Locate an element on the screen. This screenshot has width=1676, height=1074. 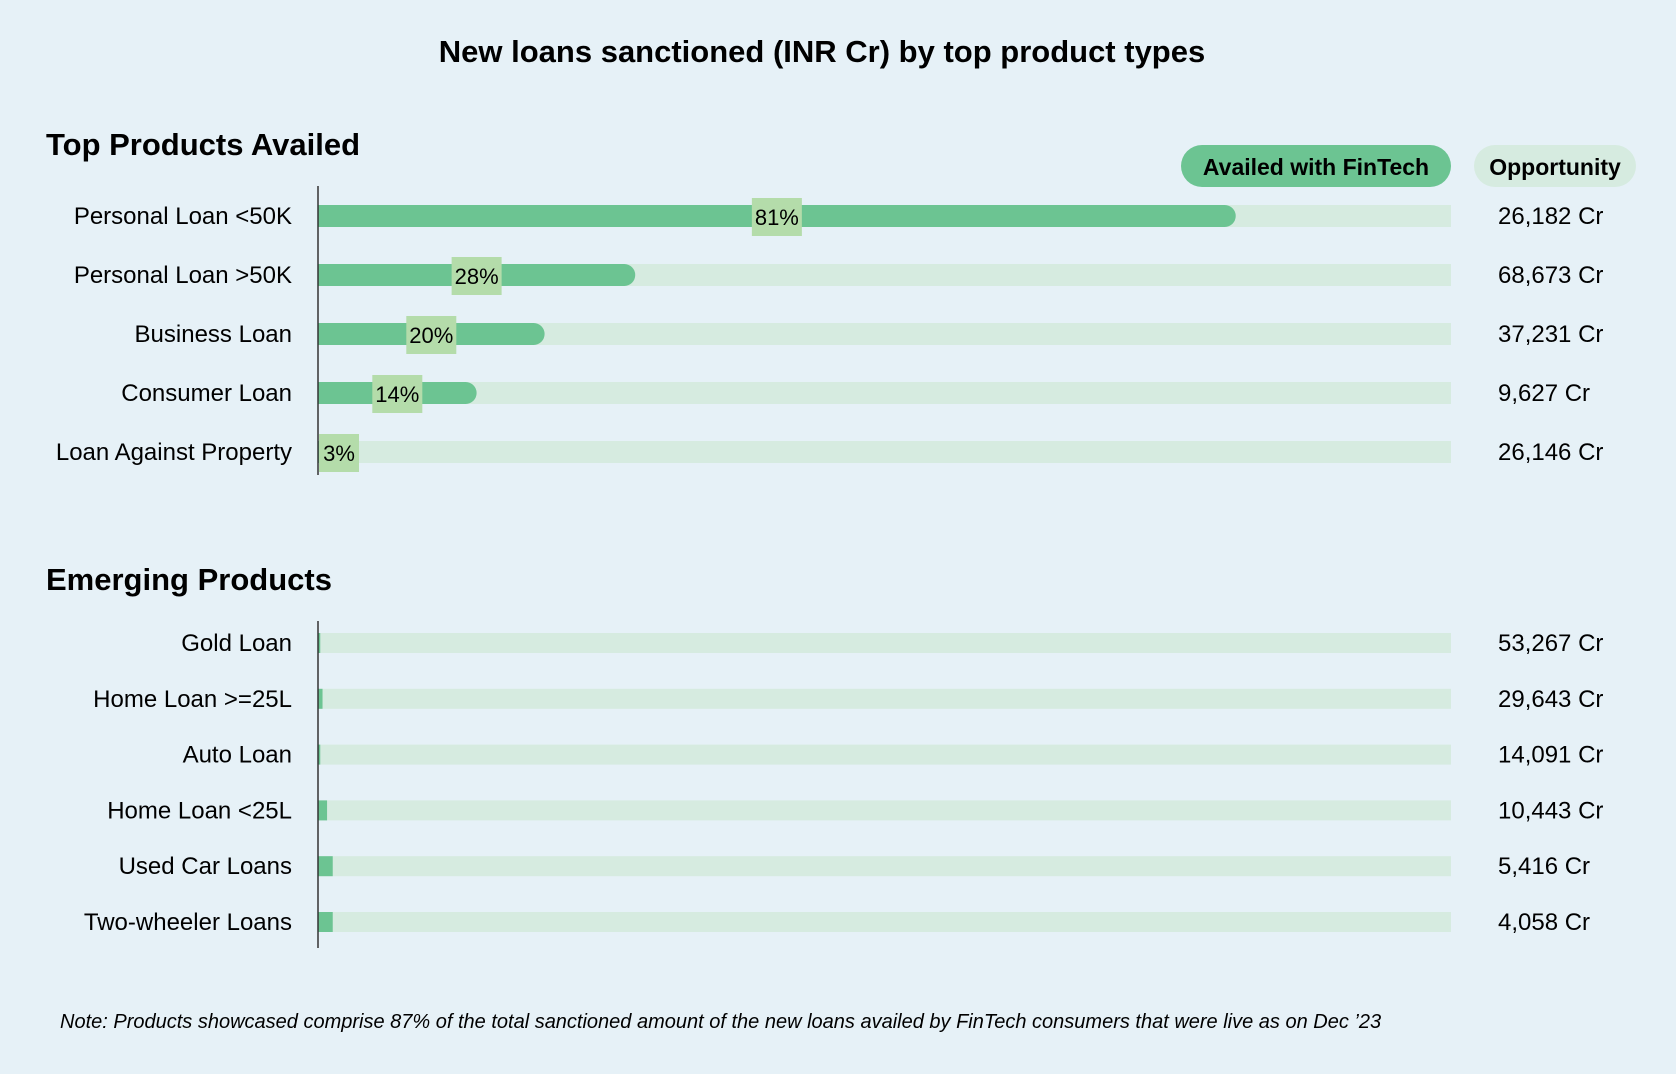
opportunity-value: 26,182 Cr is located at coordinates (1550, 216).